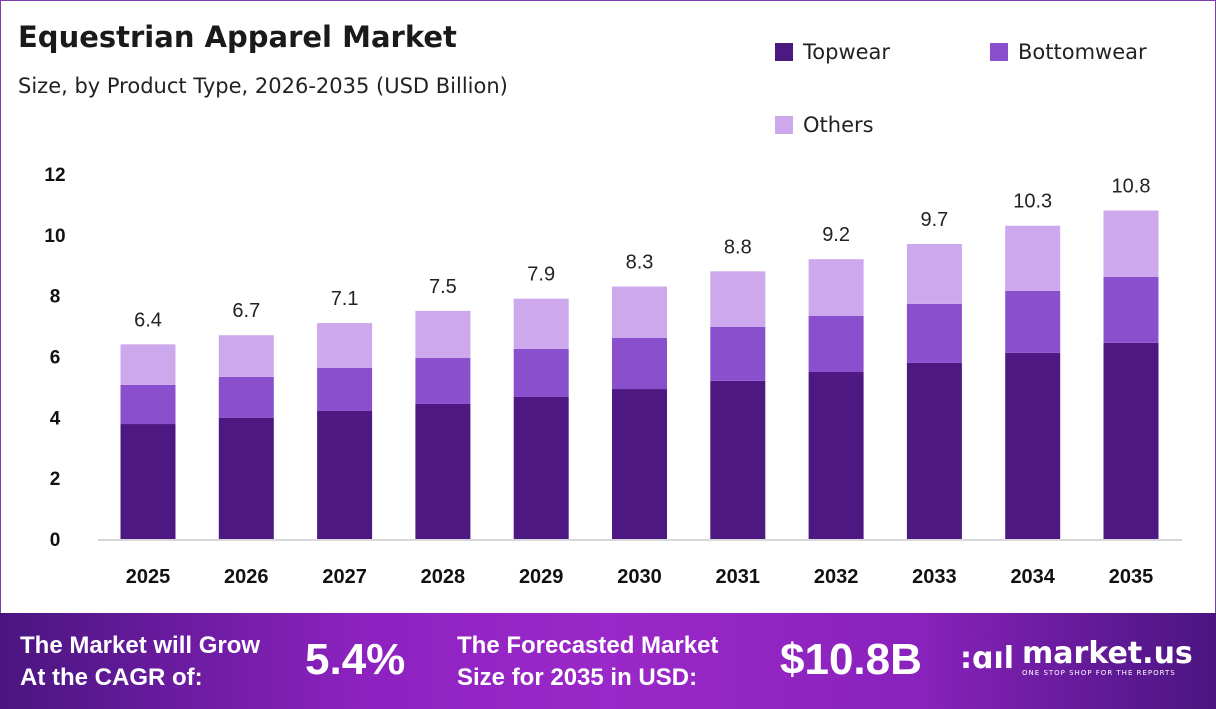 This screenshot has width=1216, height=709. I want to click on y-tick-label: 6, so click(55, 358).